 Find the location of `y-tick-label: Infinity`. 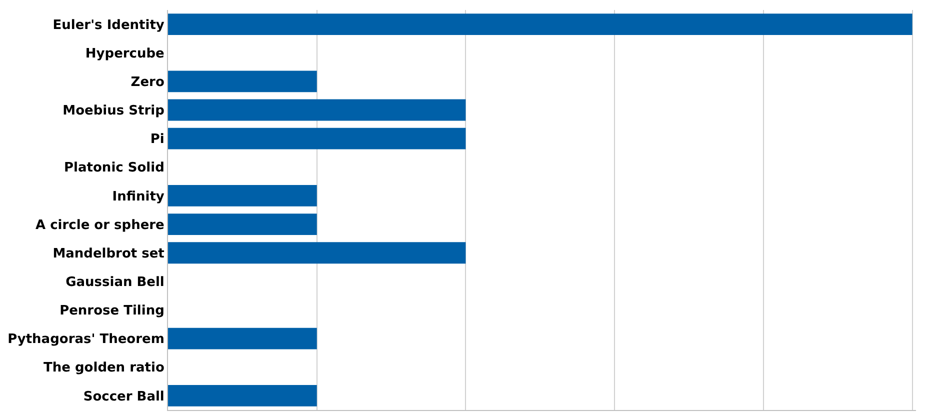

y-tick-label: Infinity is located at coordinates (138, 196).